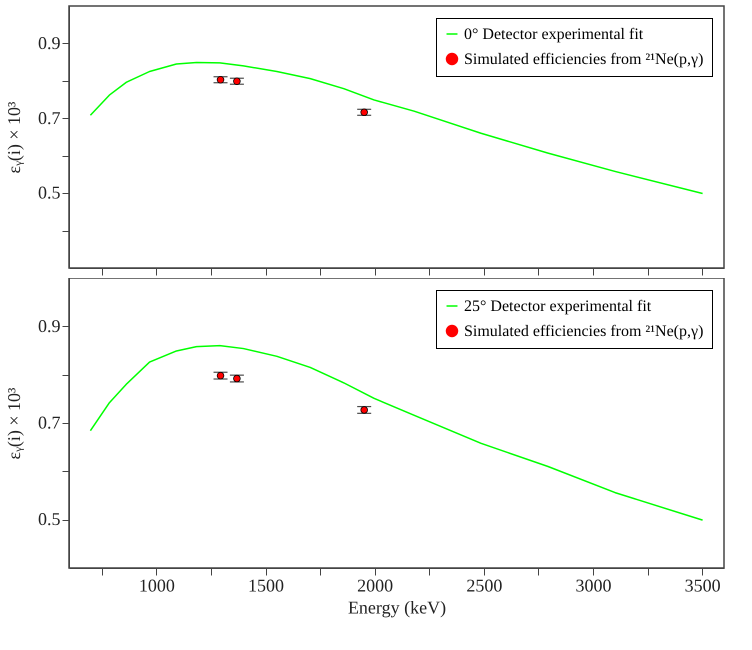  What do you see at coordinates (554, 34) in the screenshot?
I see `legend-label: 0° Detector experimental fit` at bounding box center [554, 34].